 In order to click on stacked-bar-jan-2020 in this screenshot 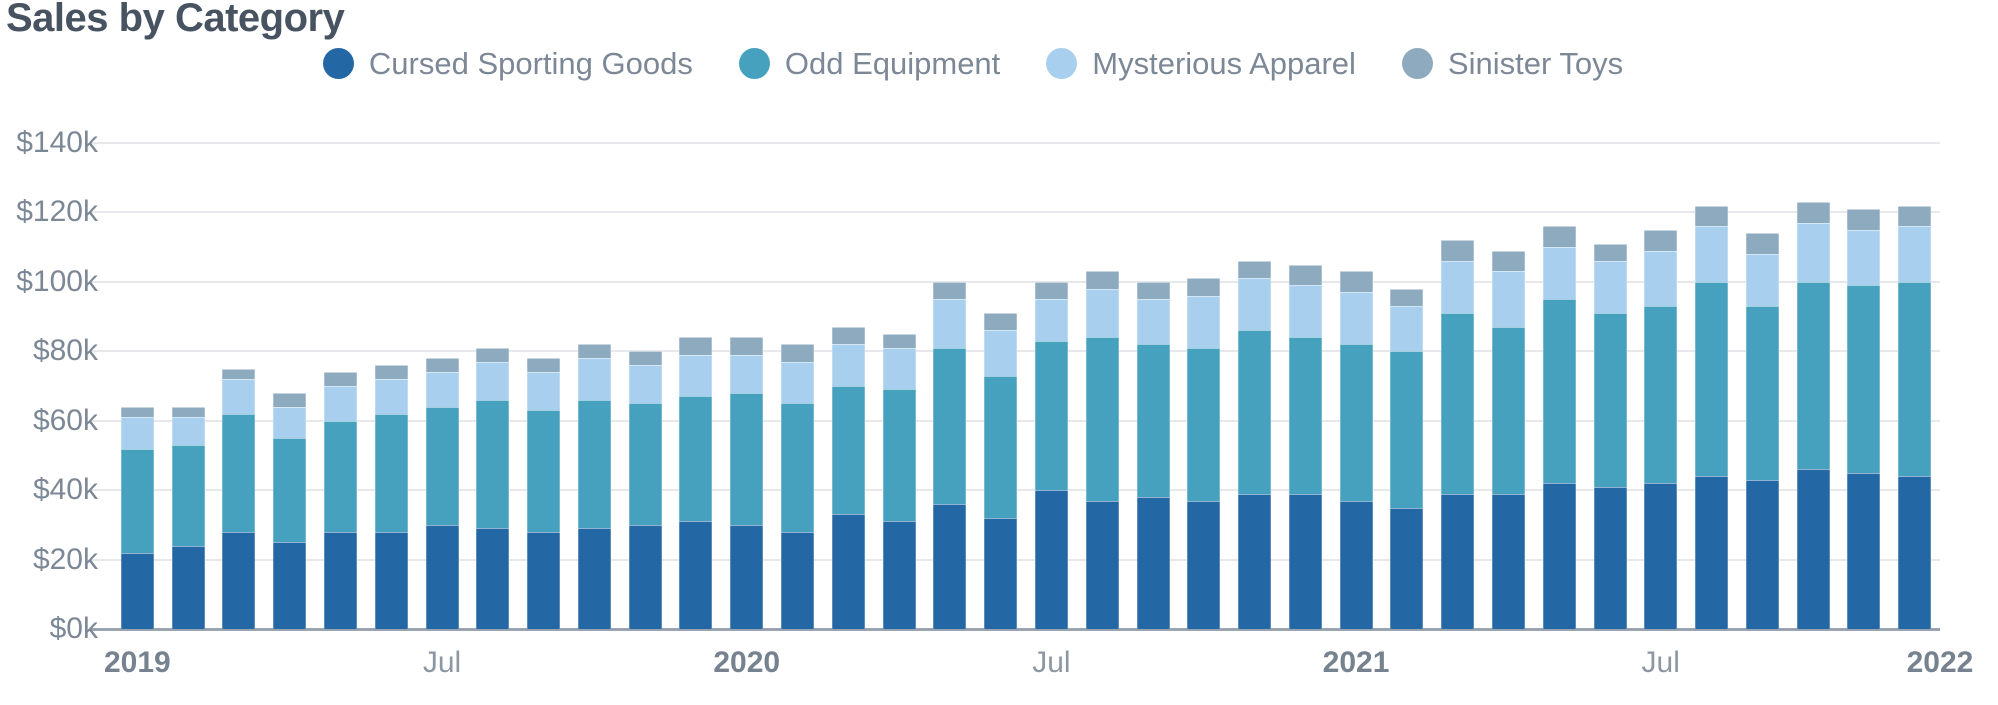, I will do `click(747, 386)`.